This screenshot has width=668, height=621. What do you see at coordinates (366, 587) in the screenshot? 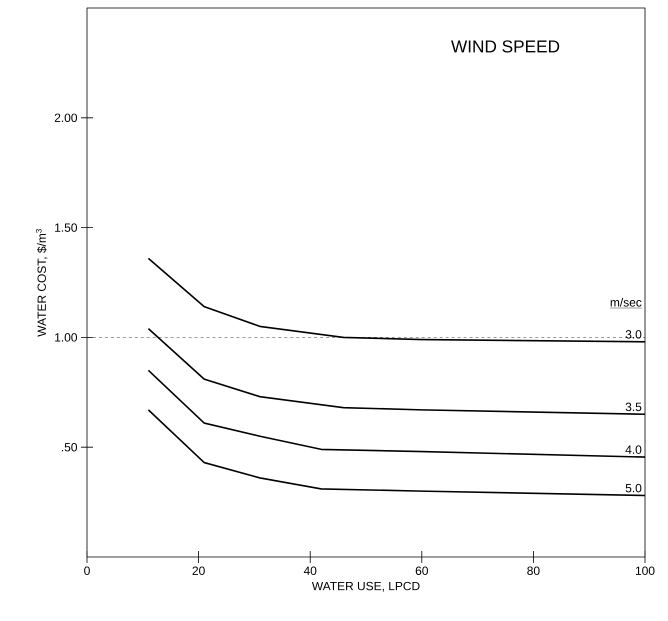
I see `x-axis-title: WATER USE, LPCD` at bounding box center [366, 587].